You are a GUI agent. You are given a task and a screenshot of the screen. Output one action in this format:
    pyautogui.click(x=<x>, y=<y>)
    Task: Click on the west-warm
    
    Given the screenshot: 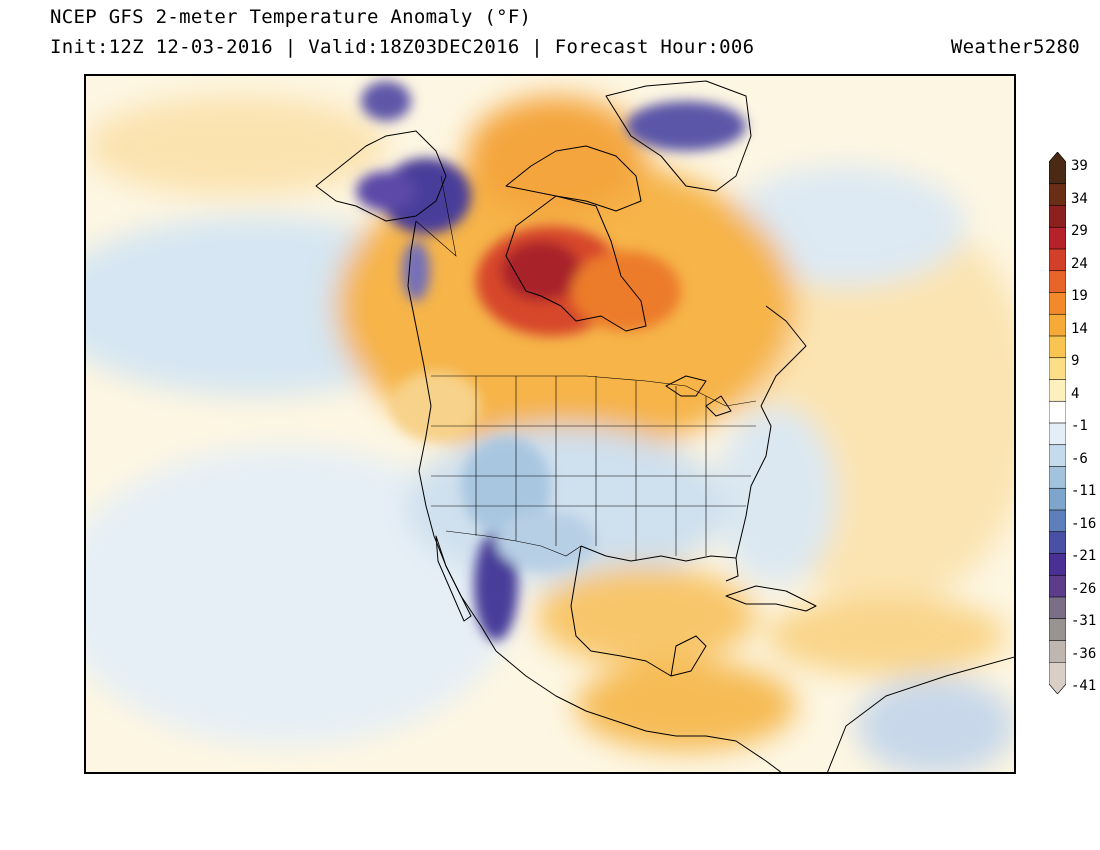 What is the action you would take?
    pyautogui.click(x=436, y=406)
    